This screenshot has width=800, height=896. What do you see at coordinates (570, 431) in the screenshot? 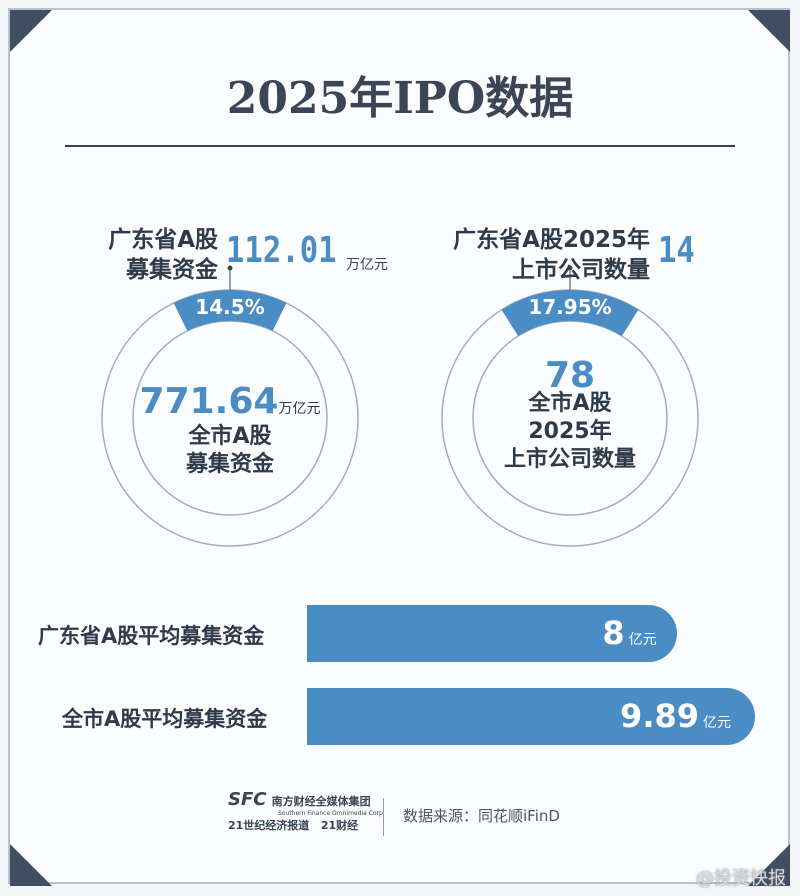
I see `right-center-line2: 2025年` at bounding box center [570, 431].